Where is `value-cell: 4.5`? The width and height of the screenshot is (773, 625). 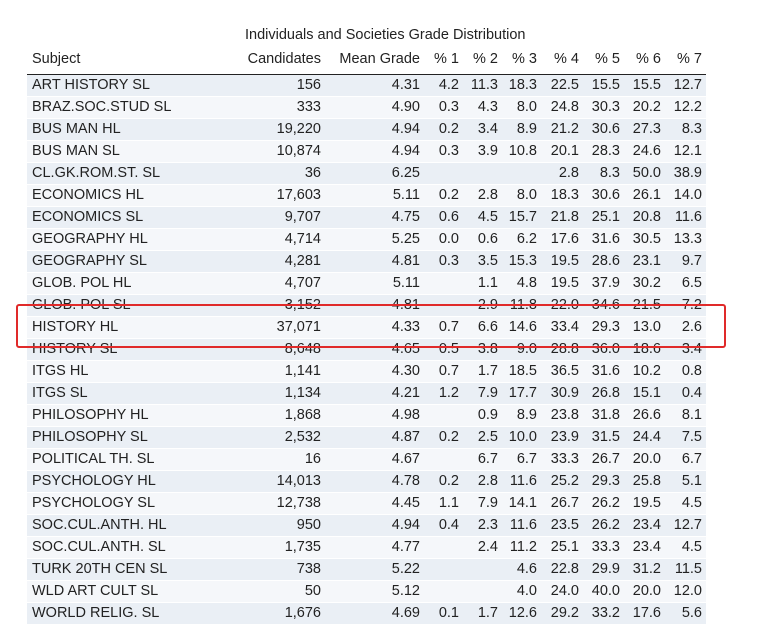
value-cell: 4.5 is located at coordinates (487, 217).